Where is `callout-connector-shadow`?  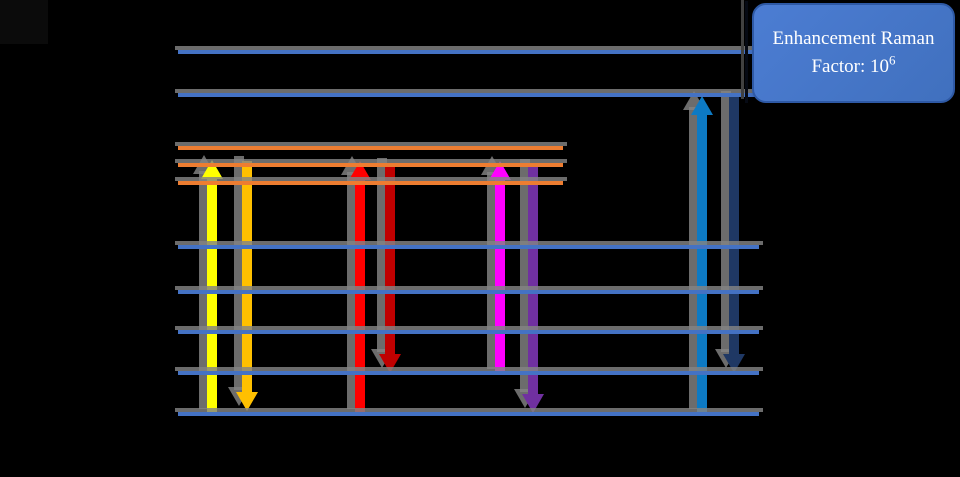 callout-connector-shadow is located at coordinates (742, 49).